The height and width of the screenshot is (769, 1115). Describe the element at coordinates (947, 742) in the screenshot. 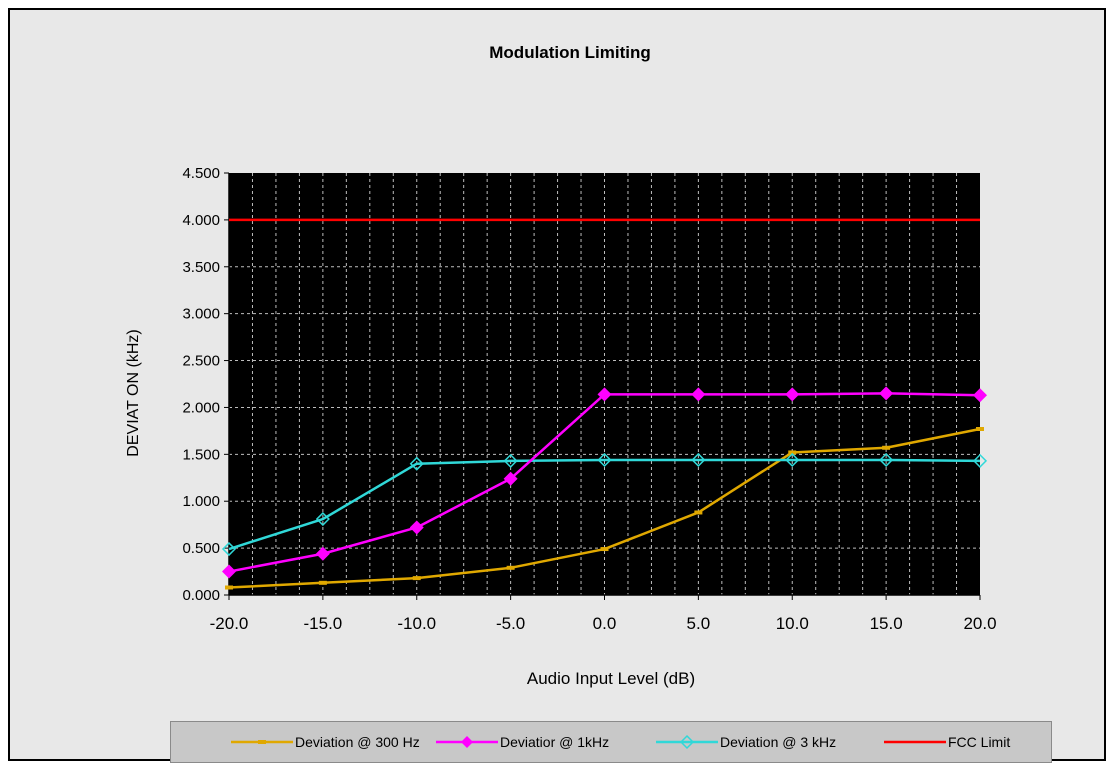

I see `legend-item-fcc: FCC Limit` at that location.